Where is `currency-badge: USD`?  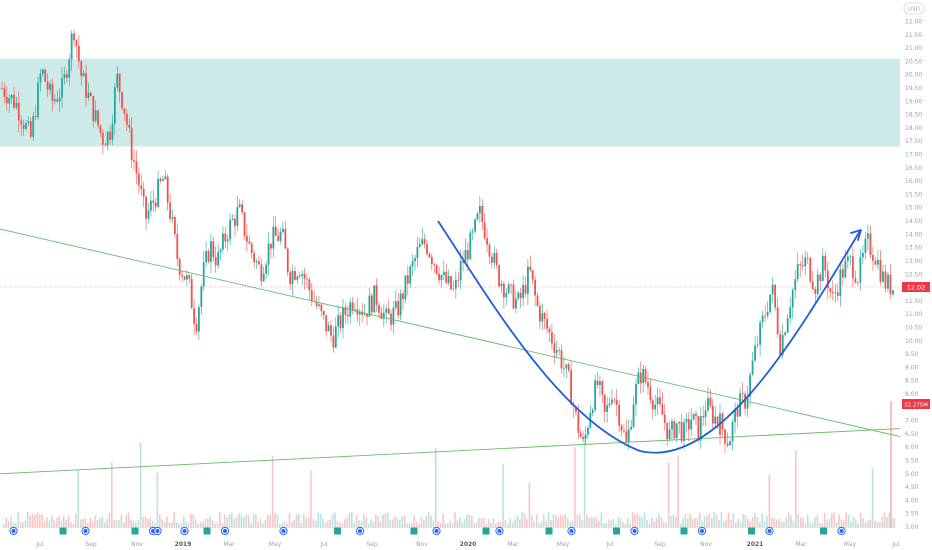 currency-badge: USD is located at coordinates (914, 8).